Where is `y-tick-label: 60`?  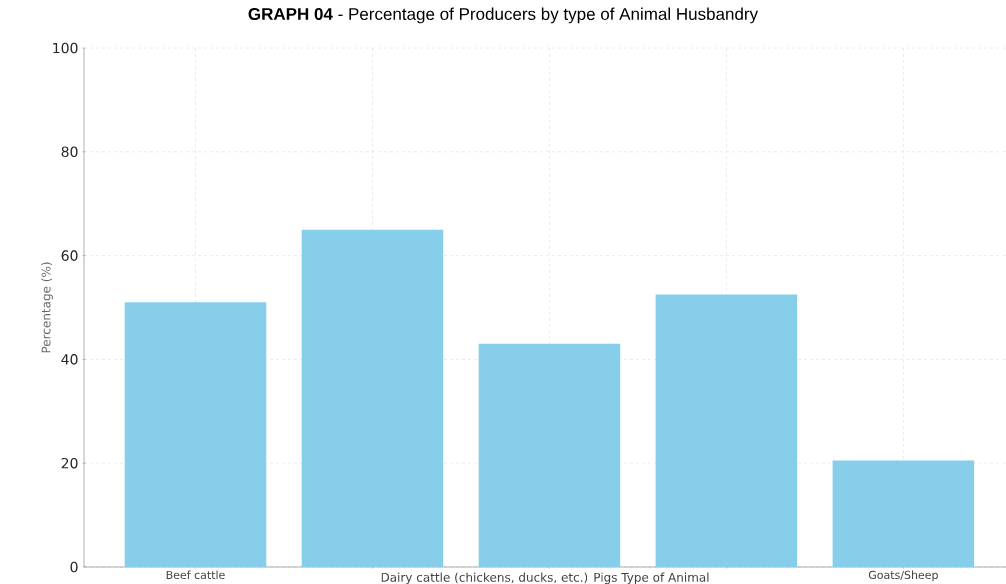 y-tick-label: 60 is located at coordinates (69, 255).